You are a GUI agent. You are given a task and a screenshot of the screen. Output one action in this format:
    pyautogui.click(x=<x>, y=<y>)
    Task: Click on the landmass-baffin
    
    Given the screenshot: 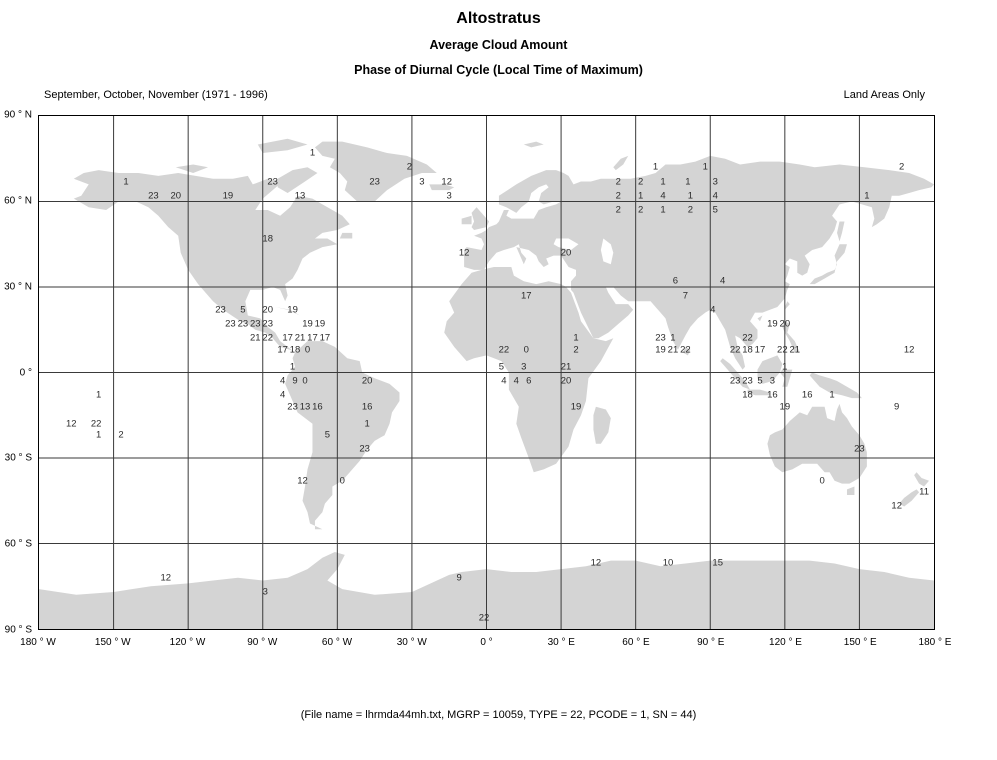 What is the action you would take?
    pyautogui.click(x=297, y=180)
    